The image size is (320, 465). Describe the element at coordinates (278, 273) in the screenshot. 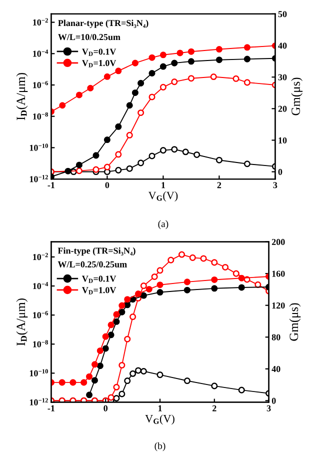

I see `y2-tick-label: 160` at that location.